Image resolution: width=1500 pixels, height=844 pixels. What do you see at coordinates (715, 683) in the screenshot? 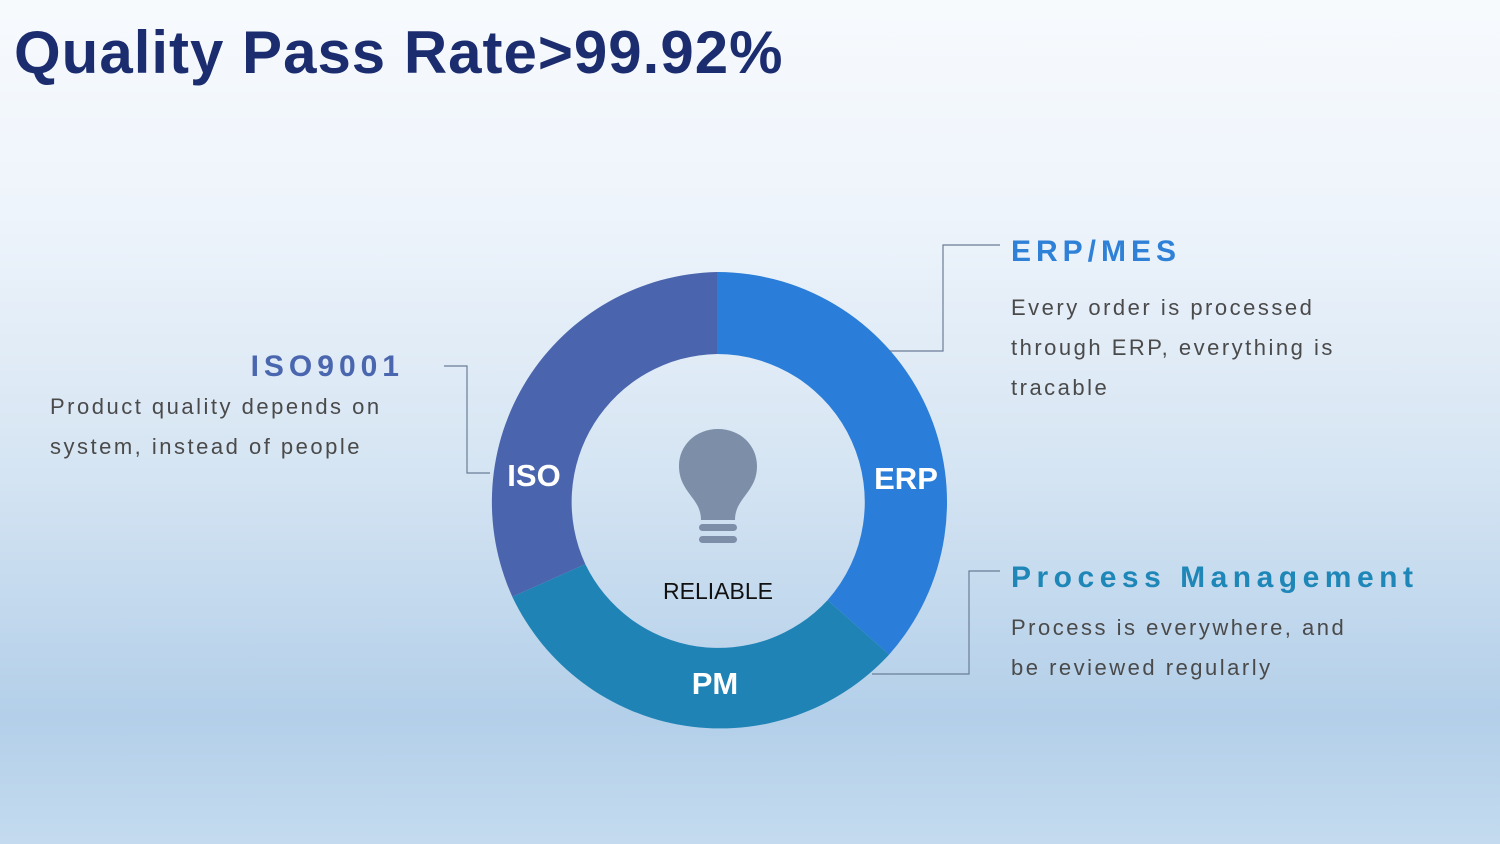
I see `pm-segment-label: PM` at bounding box center [715, 683].